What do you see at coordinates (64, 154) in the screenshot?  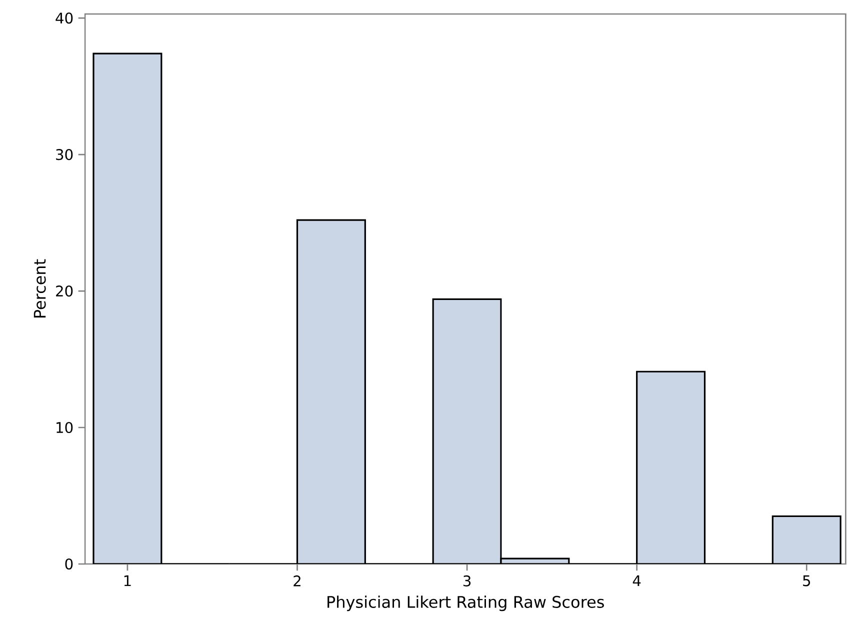 I see `y-tick-label: 30` at bounding box center [64, 154].